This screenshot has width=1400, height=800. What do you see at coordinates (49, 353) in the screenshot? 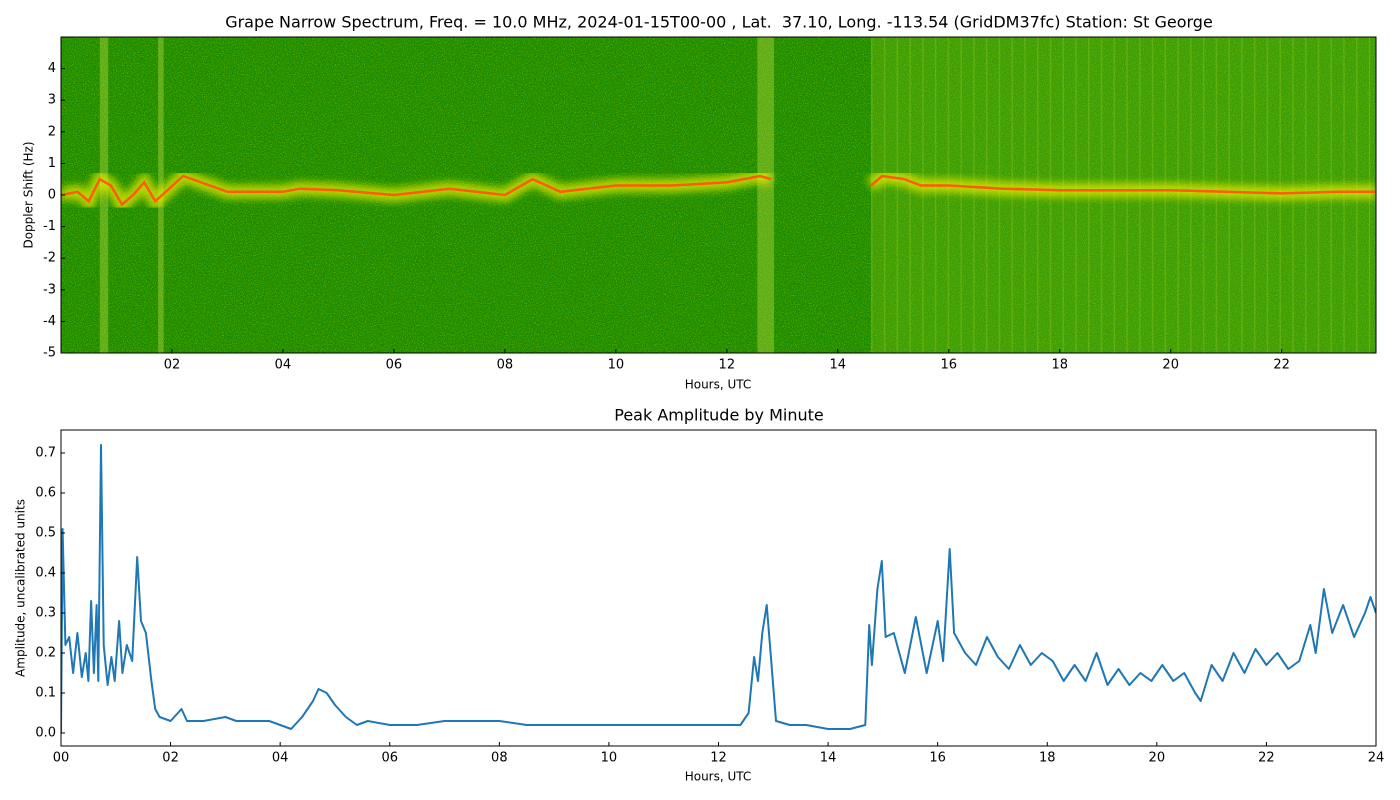
I see `y-tick-label: -5` at bounding box center [49, 353].